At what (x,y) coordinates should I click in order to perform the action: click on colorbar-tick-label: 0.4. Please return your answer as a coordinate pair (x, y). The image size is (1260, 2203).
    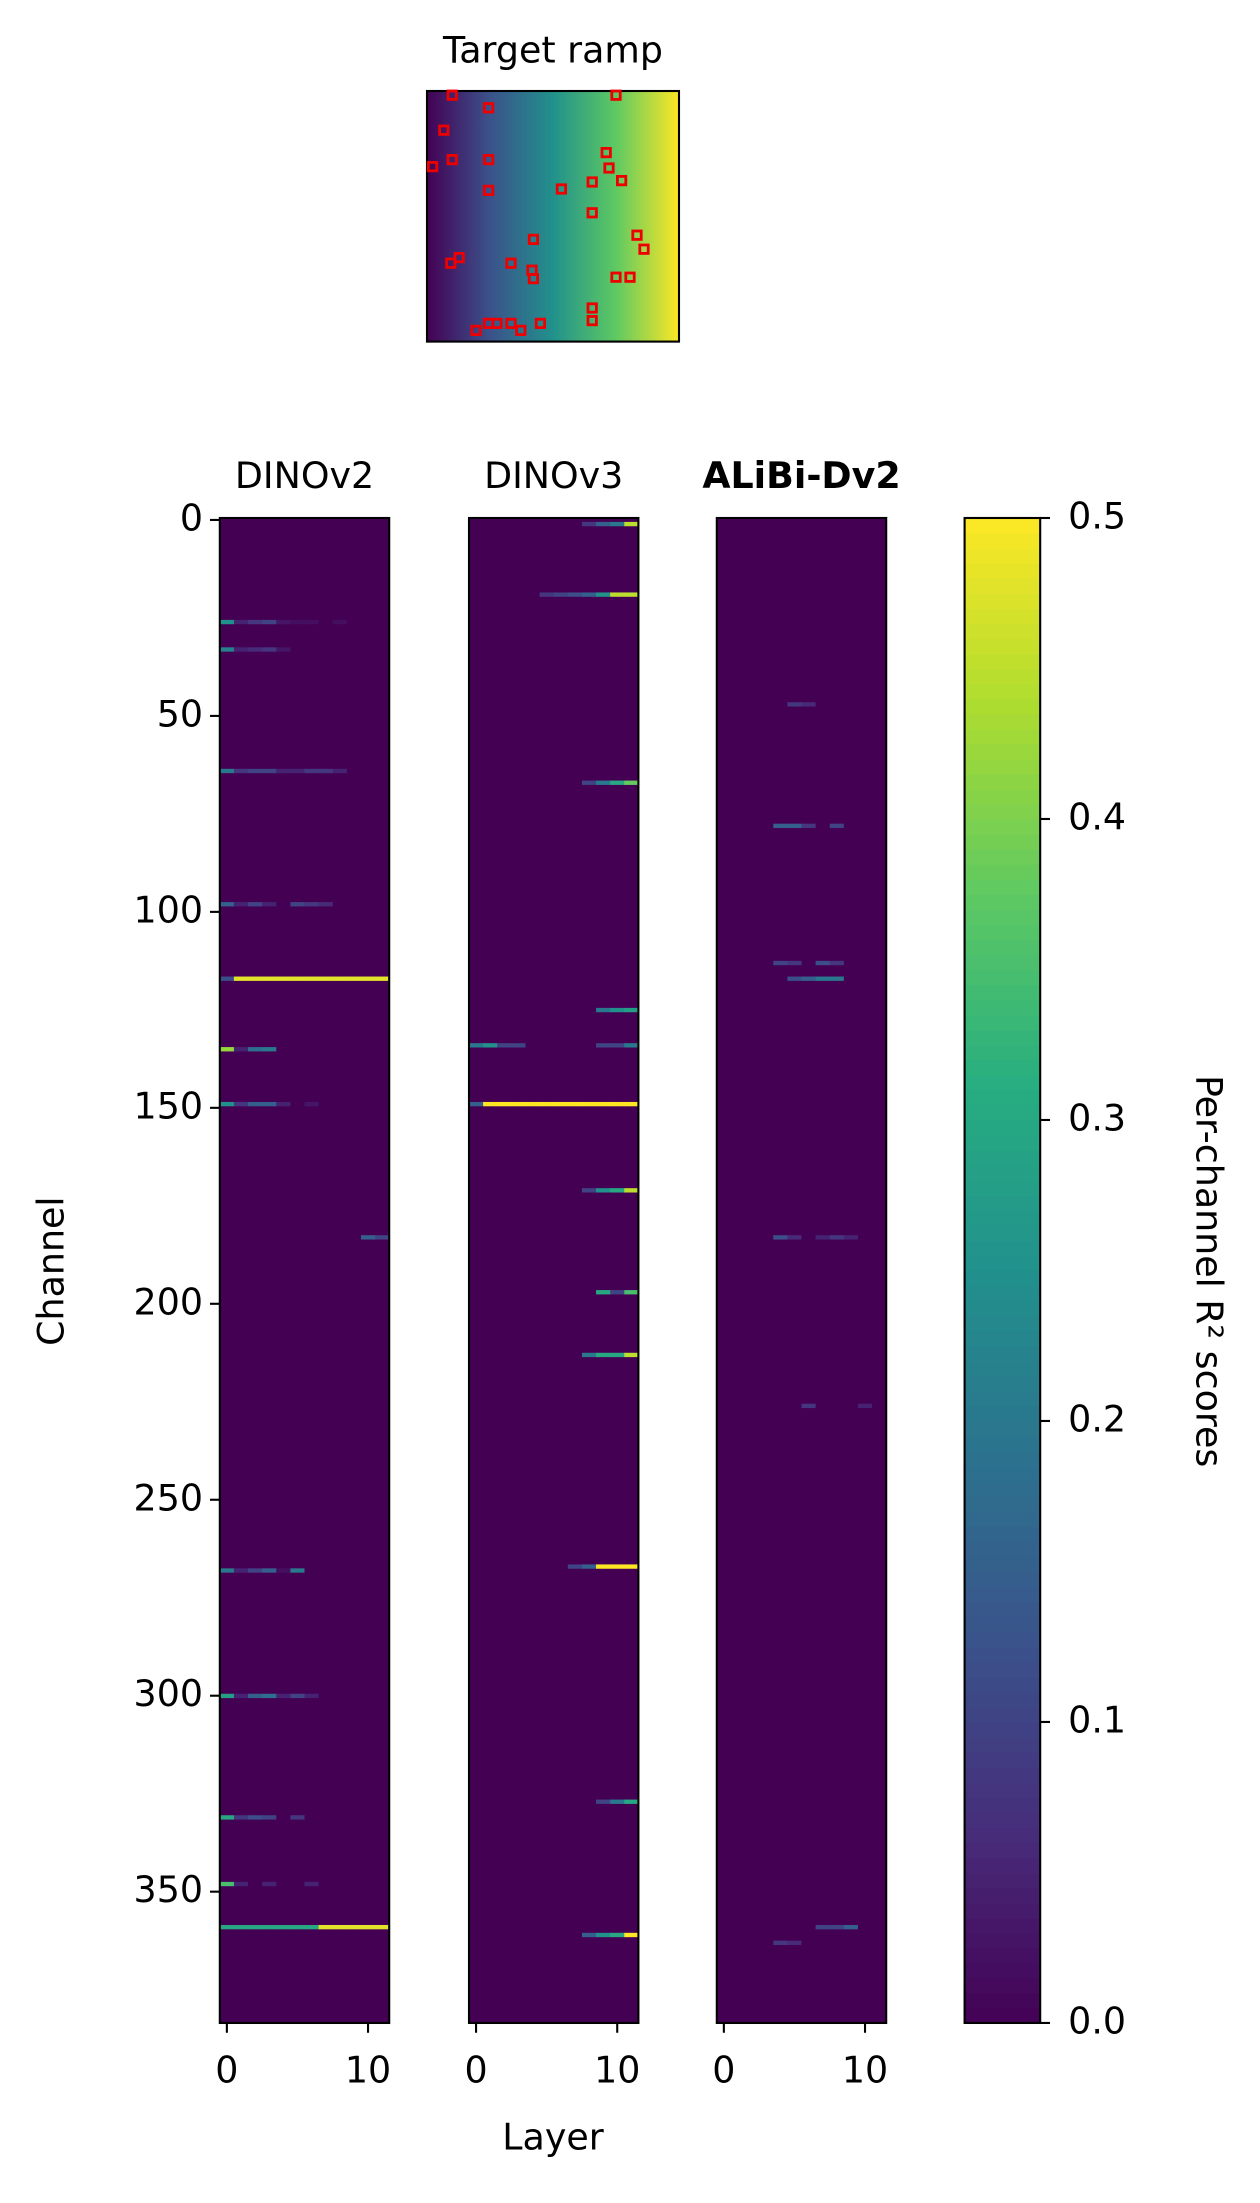
    Looking at the image, I should click on (1097, 816).